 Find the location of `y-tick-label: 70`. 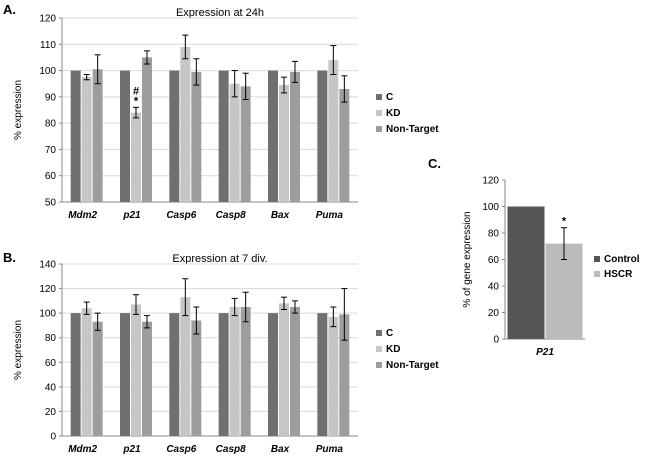

y-tick-label: 70 is located at coordinates (51, 150).